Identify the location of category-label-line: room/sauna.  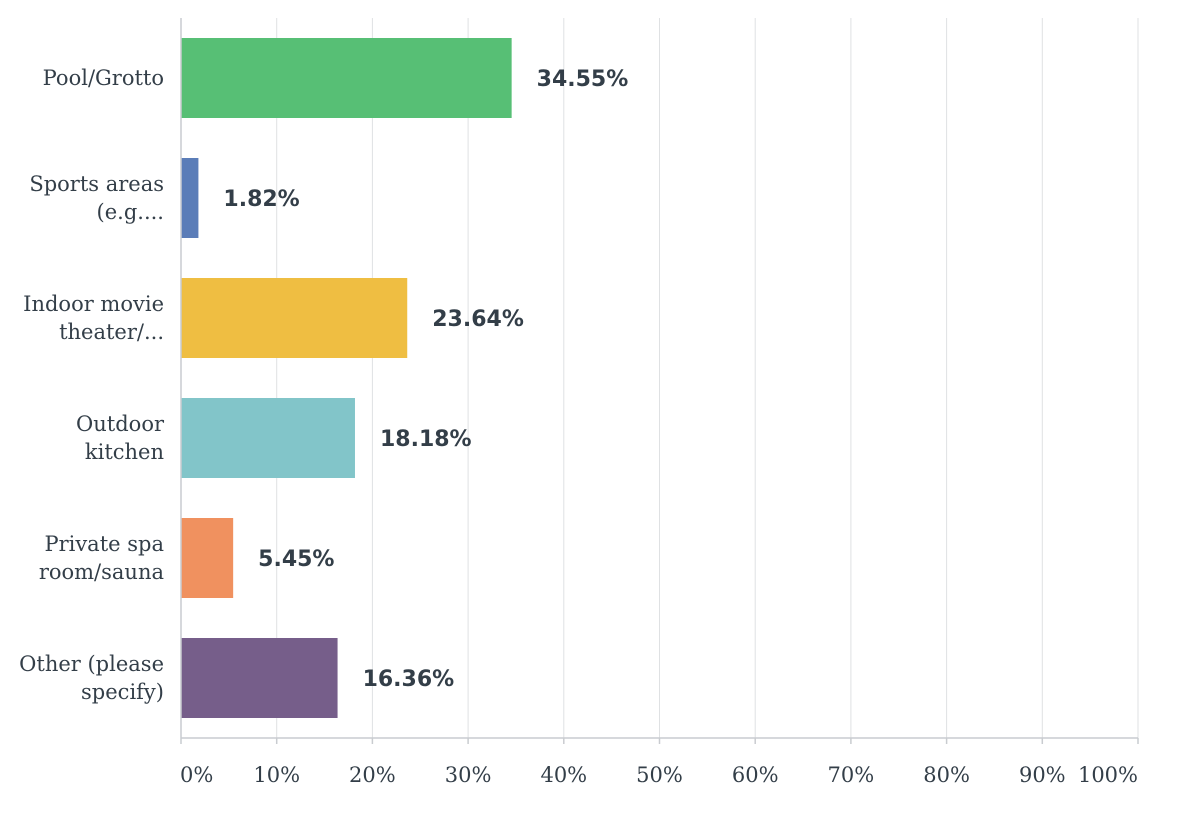
(101, 572).